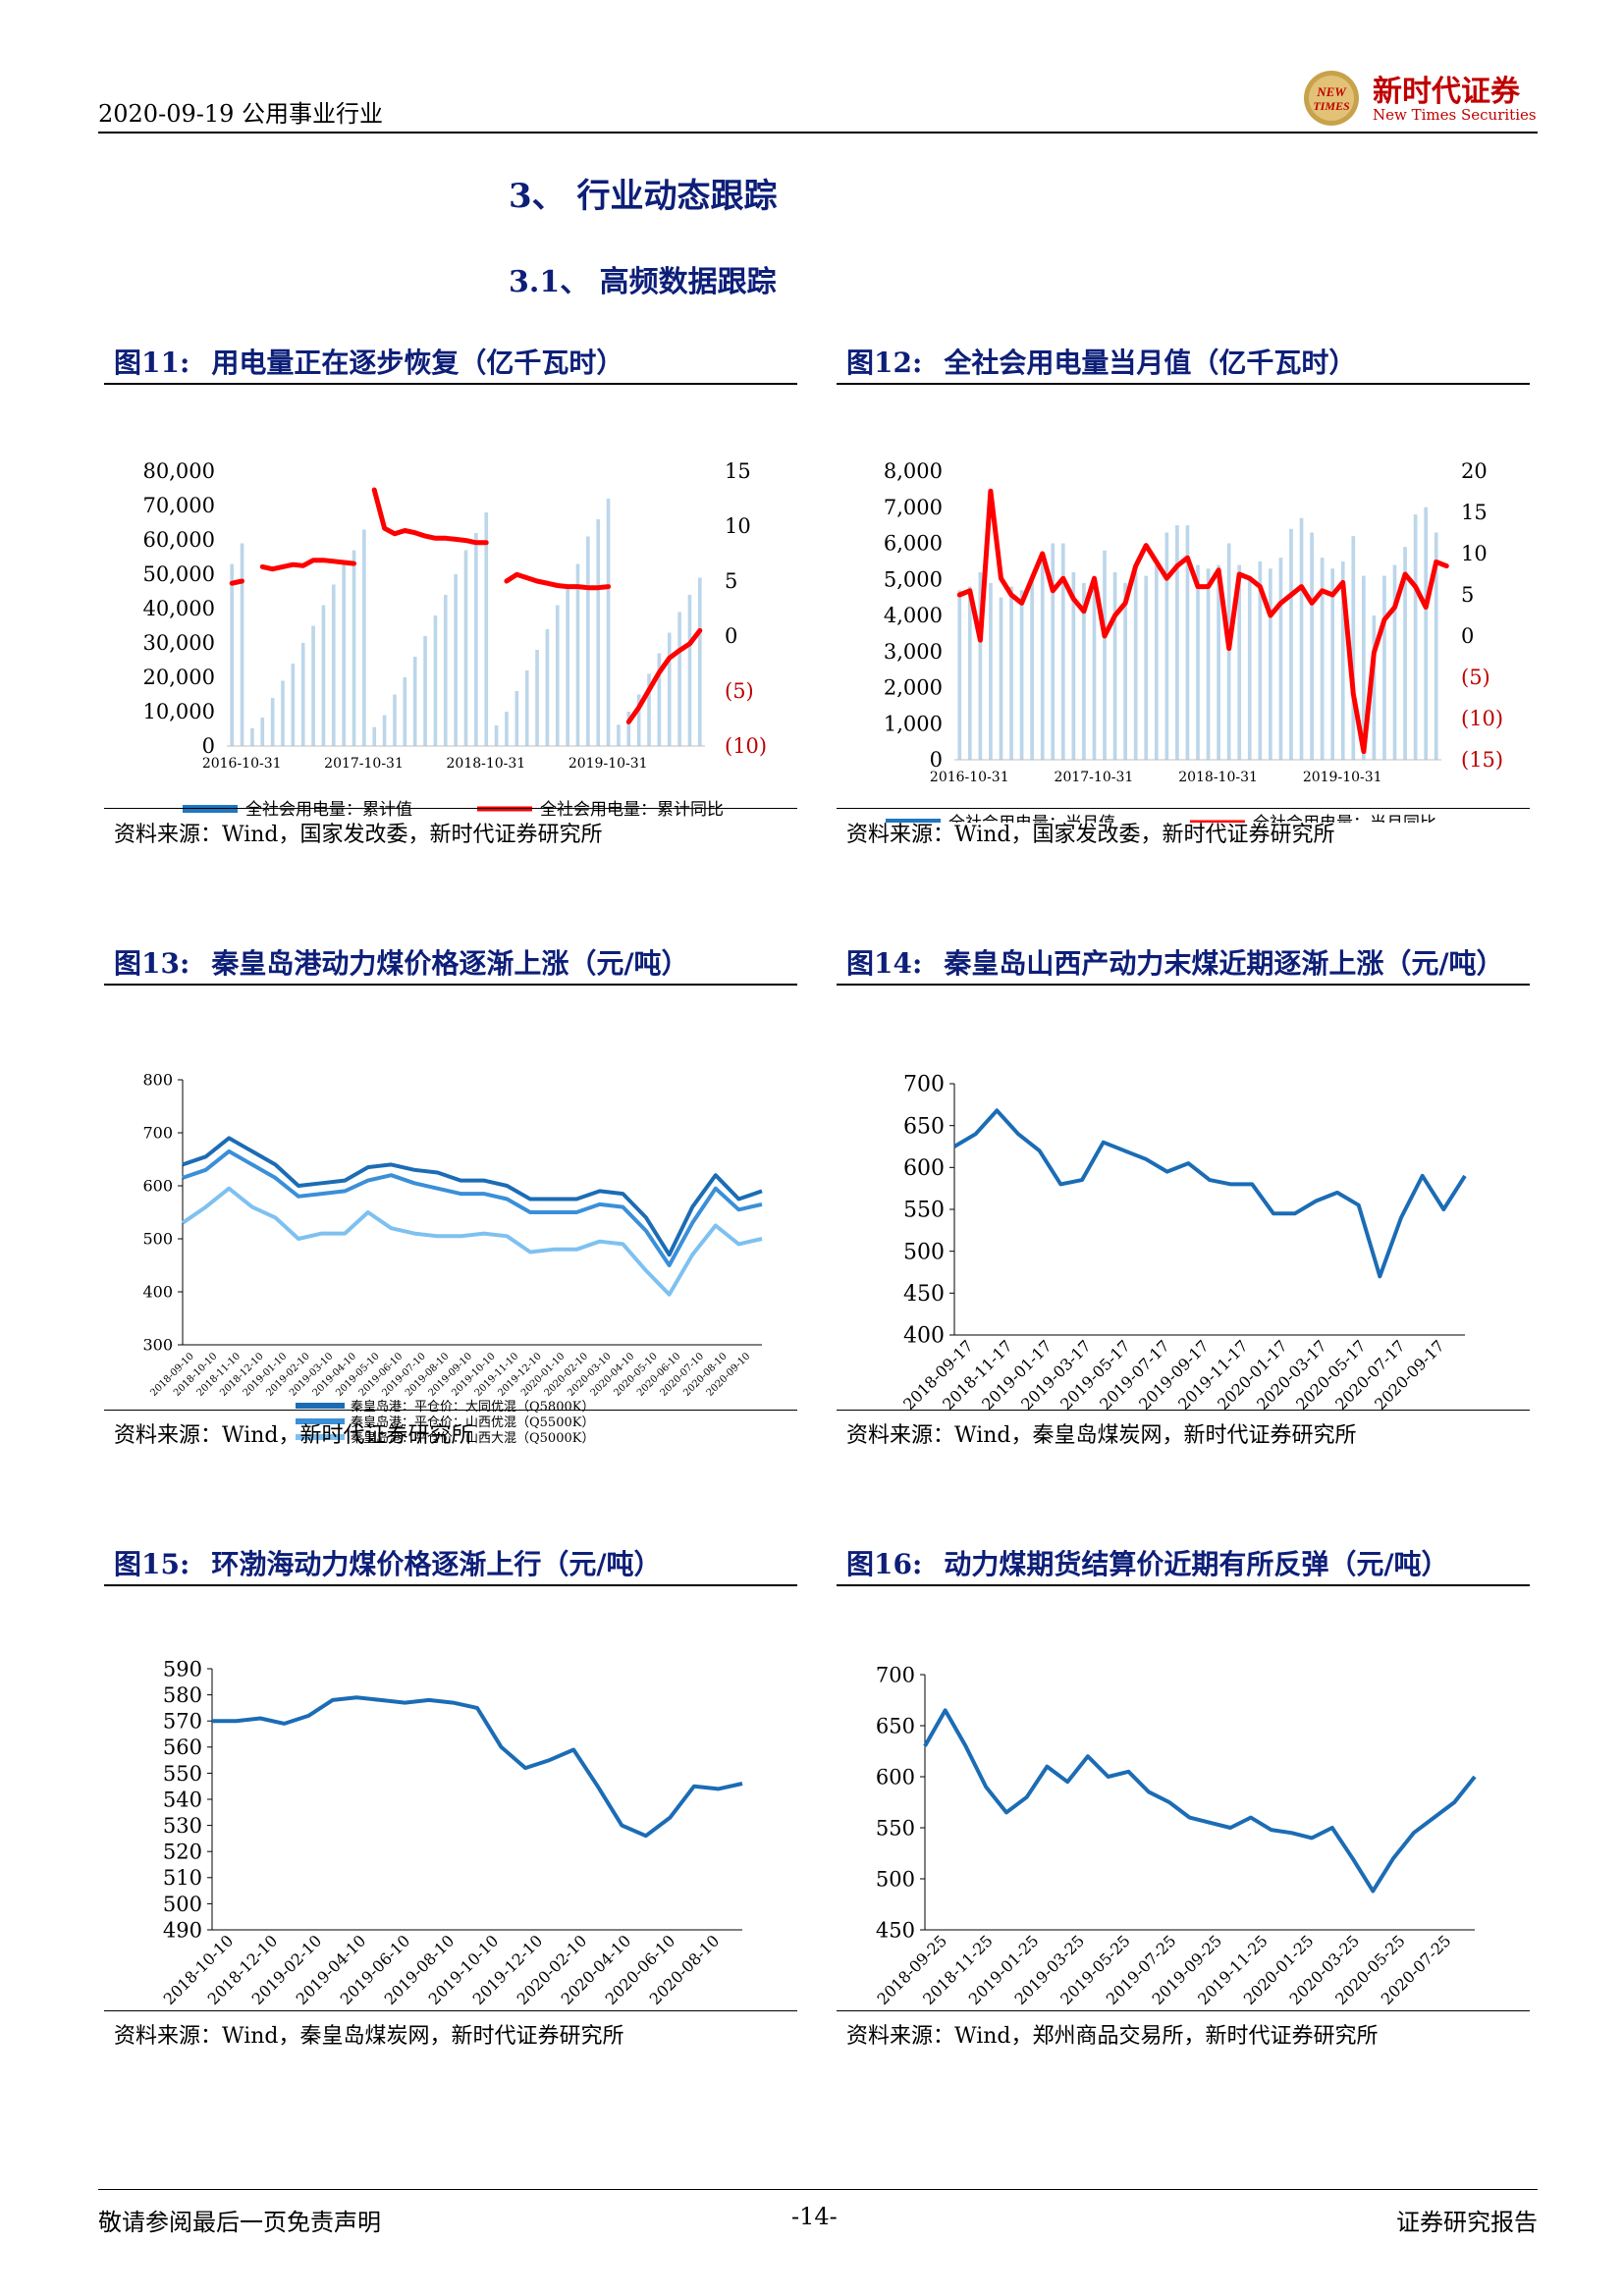 The image size is (1624, 2296). What do you see at coordinates (358, 835) in the screenshot?
I see `figure-source: 资料来源：Wind，国家发改委，新时代证券研究所` at bounding box center [358, 835].